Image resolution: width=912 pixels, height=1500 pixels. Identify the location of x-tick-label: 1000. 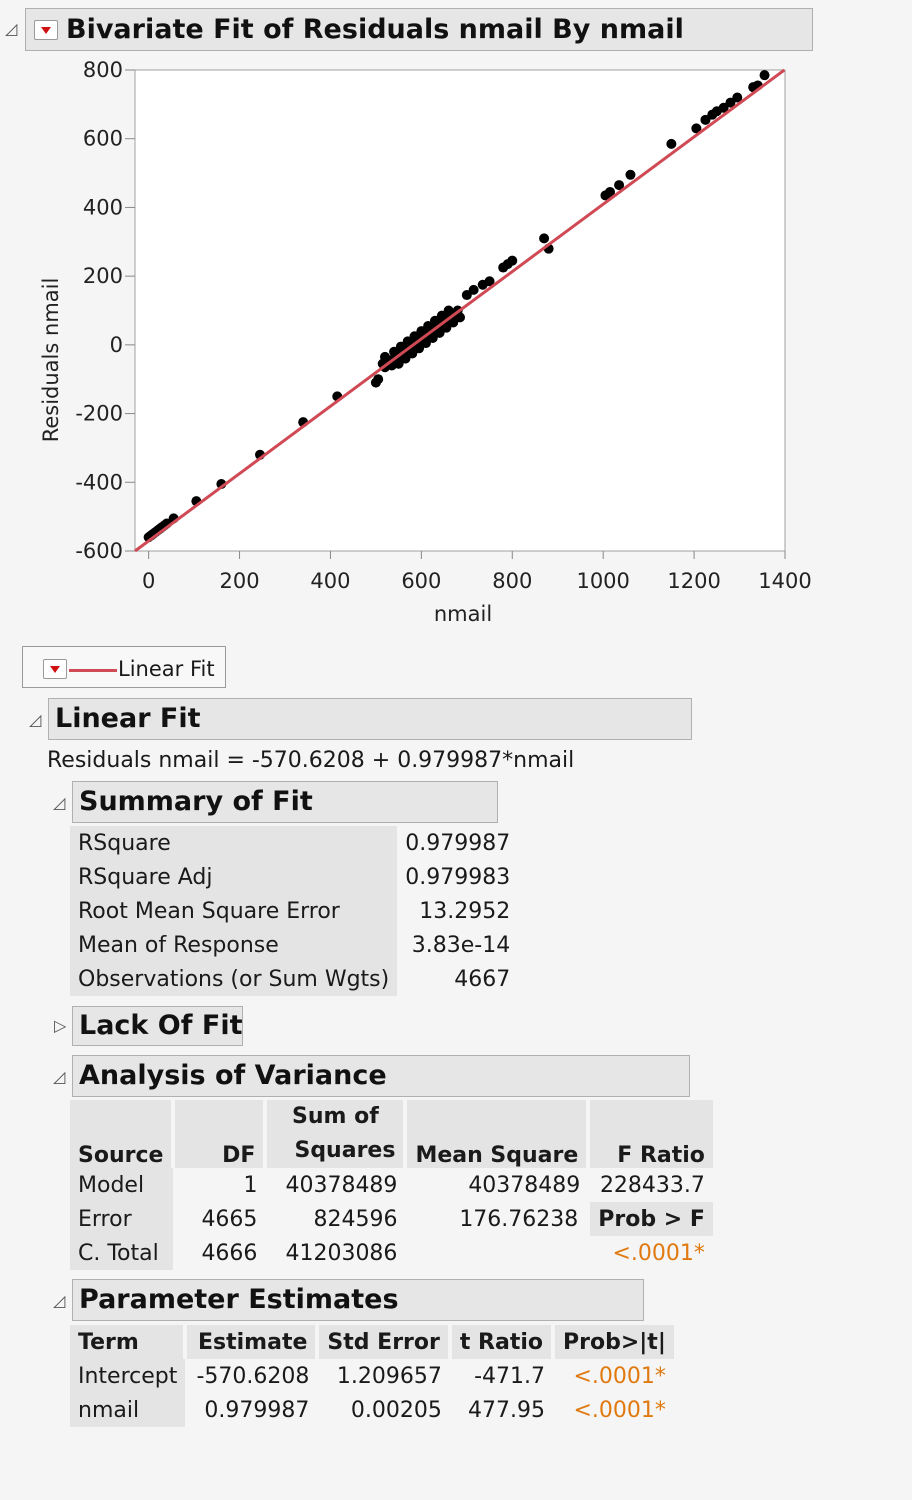
(602, 581).